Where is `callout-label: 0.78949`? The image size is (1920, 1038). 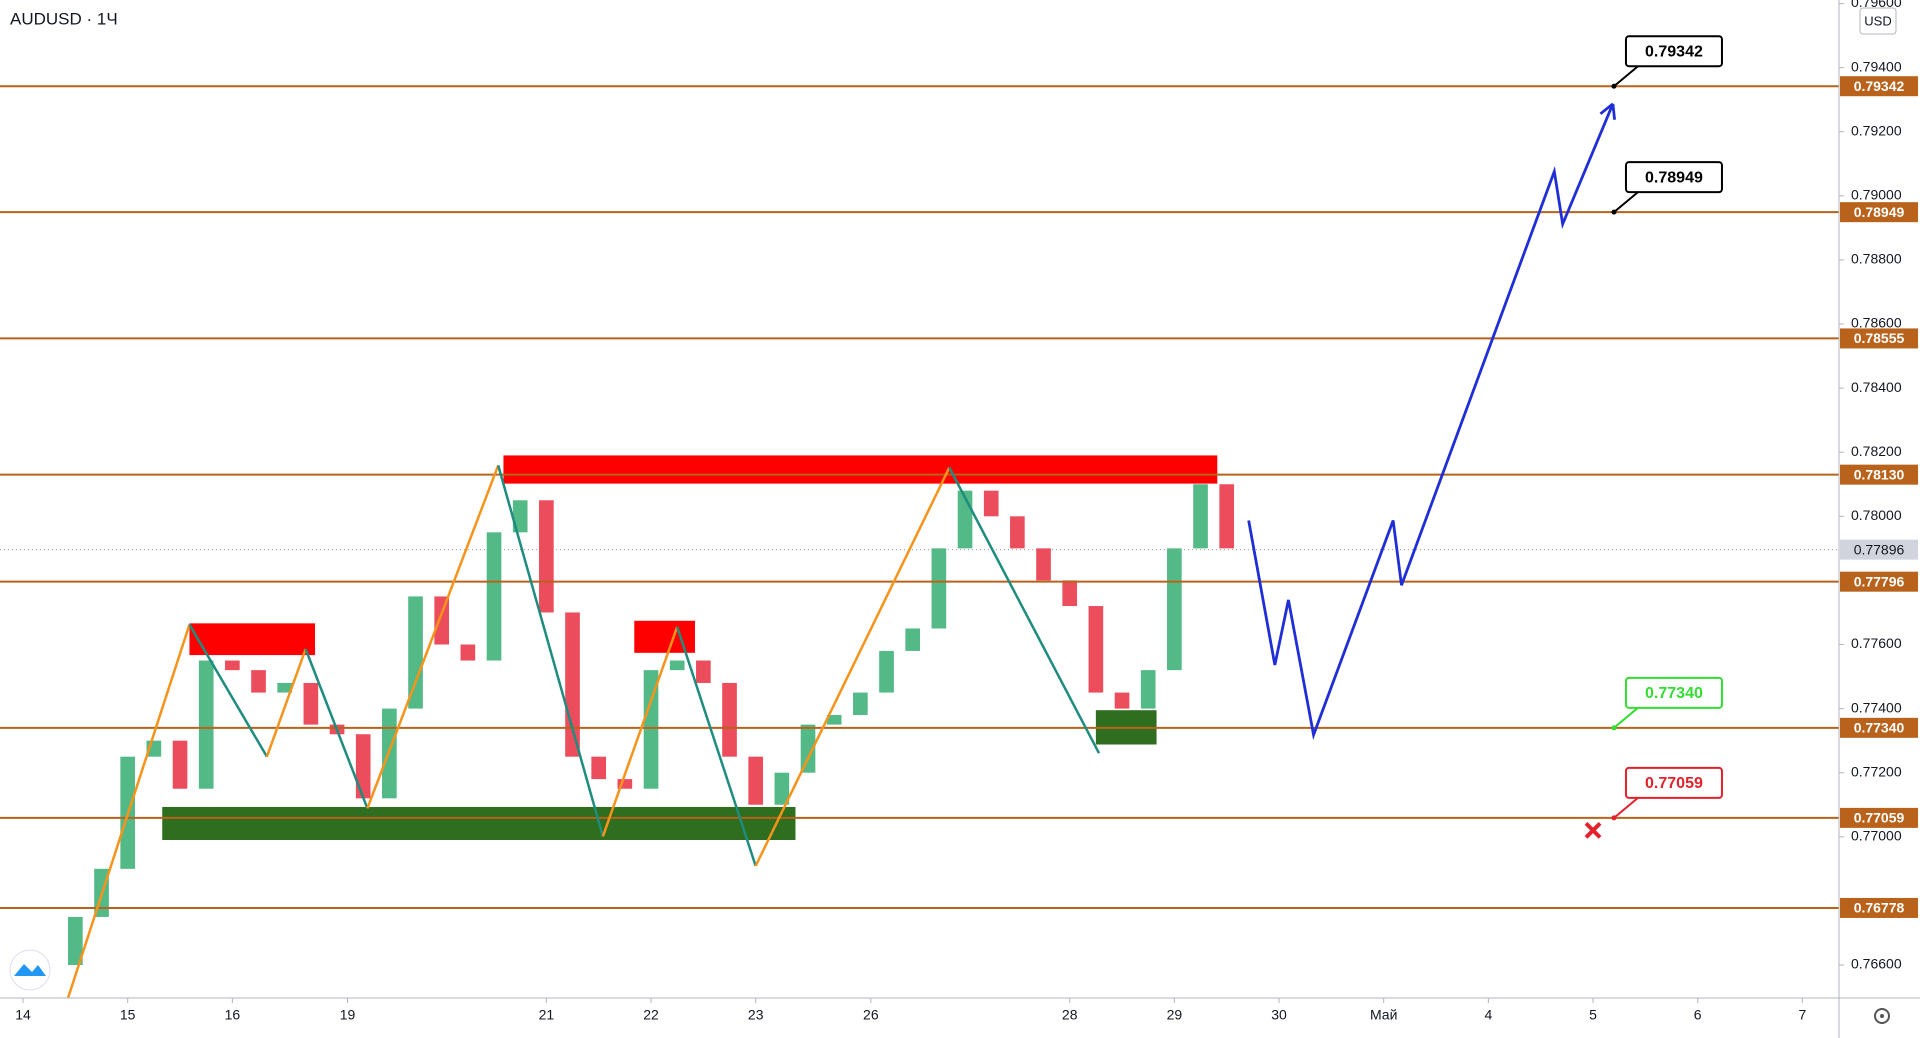
callout-label: 0.78949 is located at coordinates (1674, 177).